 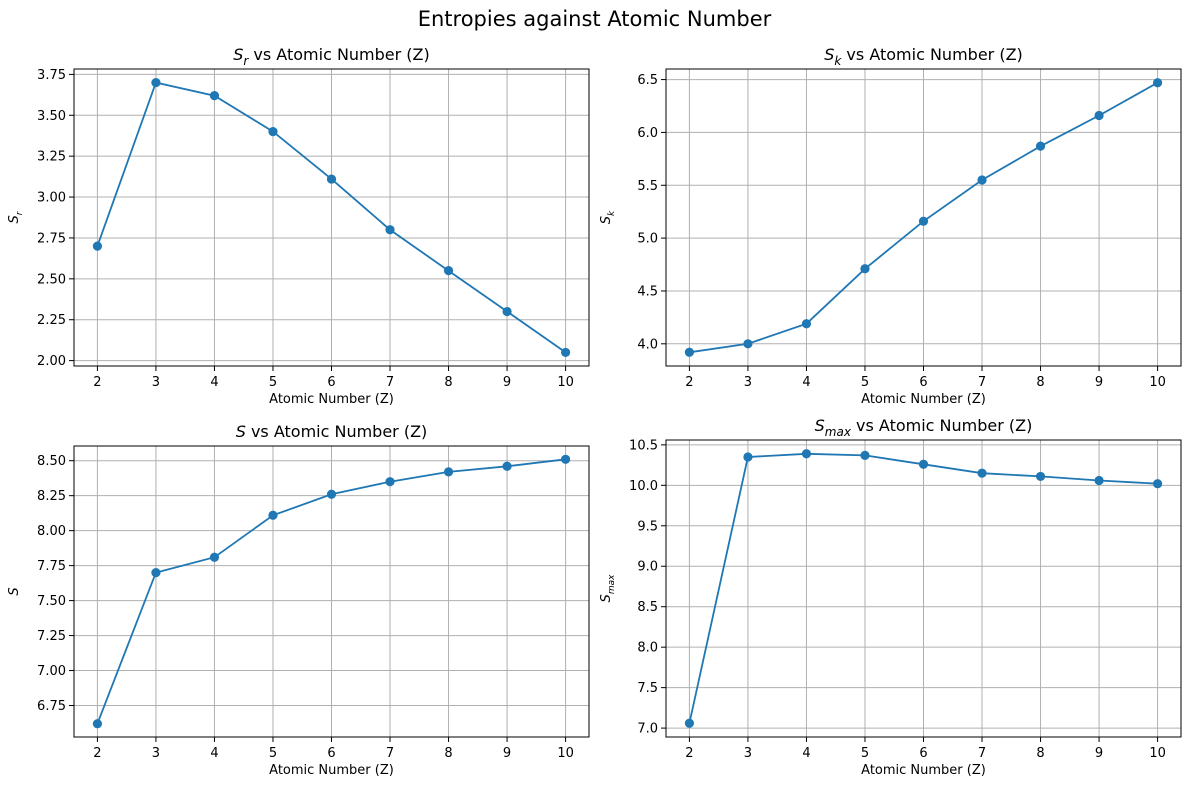 I want to click on y-tick-label: 2.50, so click(x=51, y=279).